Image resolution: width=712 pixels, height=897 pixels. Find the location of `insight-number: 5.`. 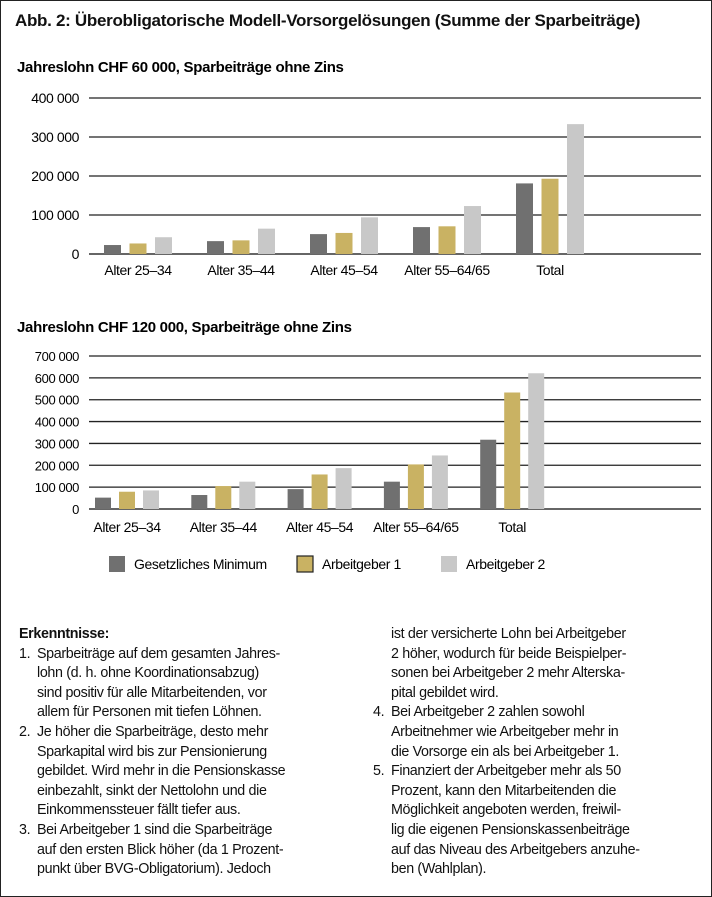

insight-number: 5. is located at coordinates (379, 771).